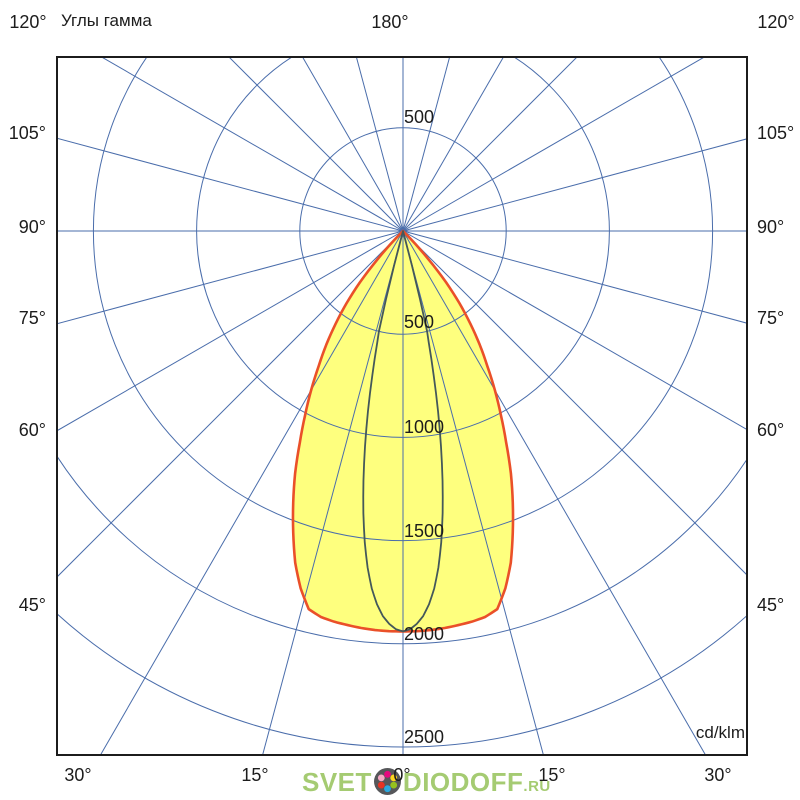 The width and height of the screenshot is (800, 800). What do you see at coordinates (424, 737) in the screenshot?
I see `radial-tick-label: 2500` at bounding box center [424, 737].